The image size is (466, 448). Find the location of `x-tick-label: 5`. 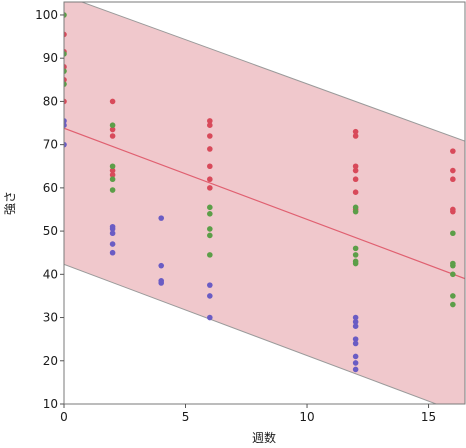

x-tick-label: 5 is located at coordinates (186, 417).